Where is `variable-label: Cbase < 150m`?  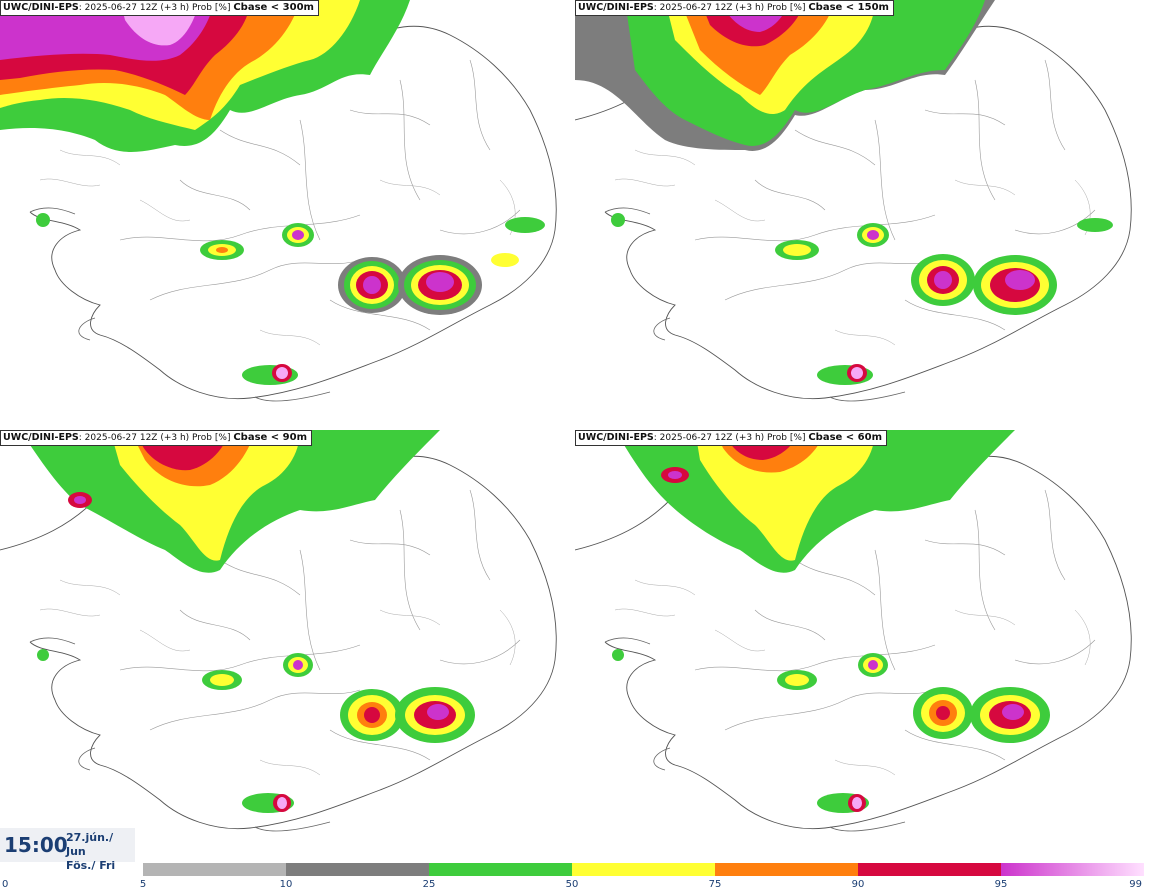 variable-label: Cbase < 150m is located at coordinates (848, 7).